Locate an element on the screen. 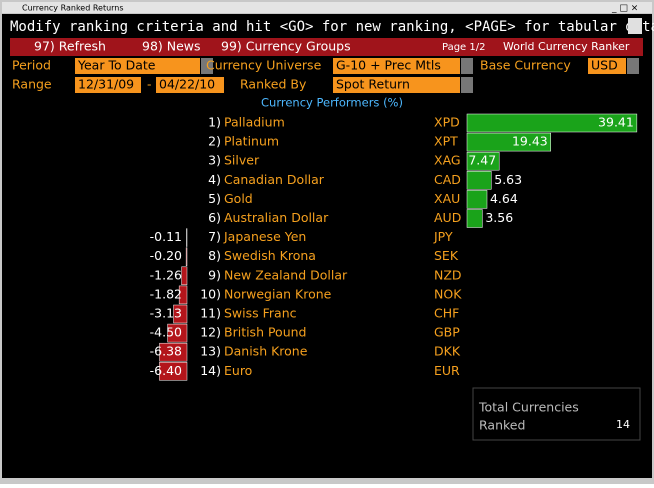  summary-label: Total Currencies is located at coordinates (528, 407).